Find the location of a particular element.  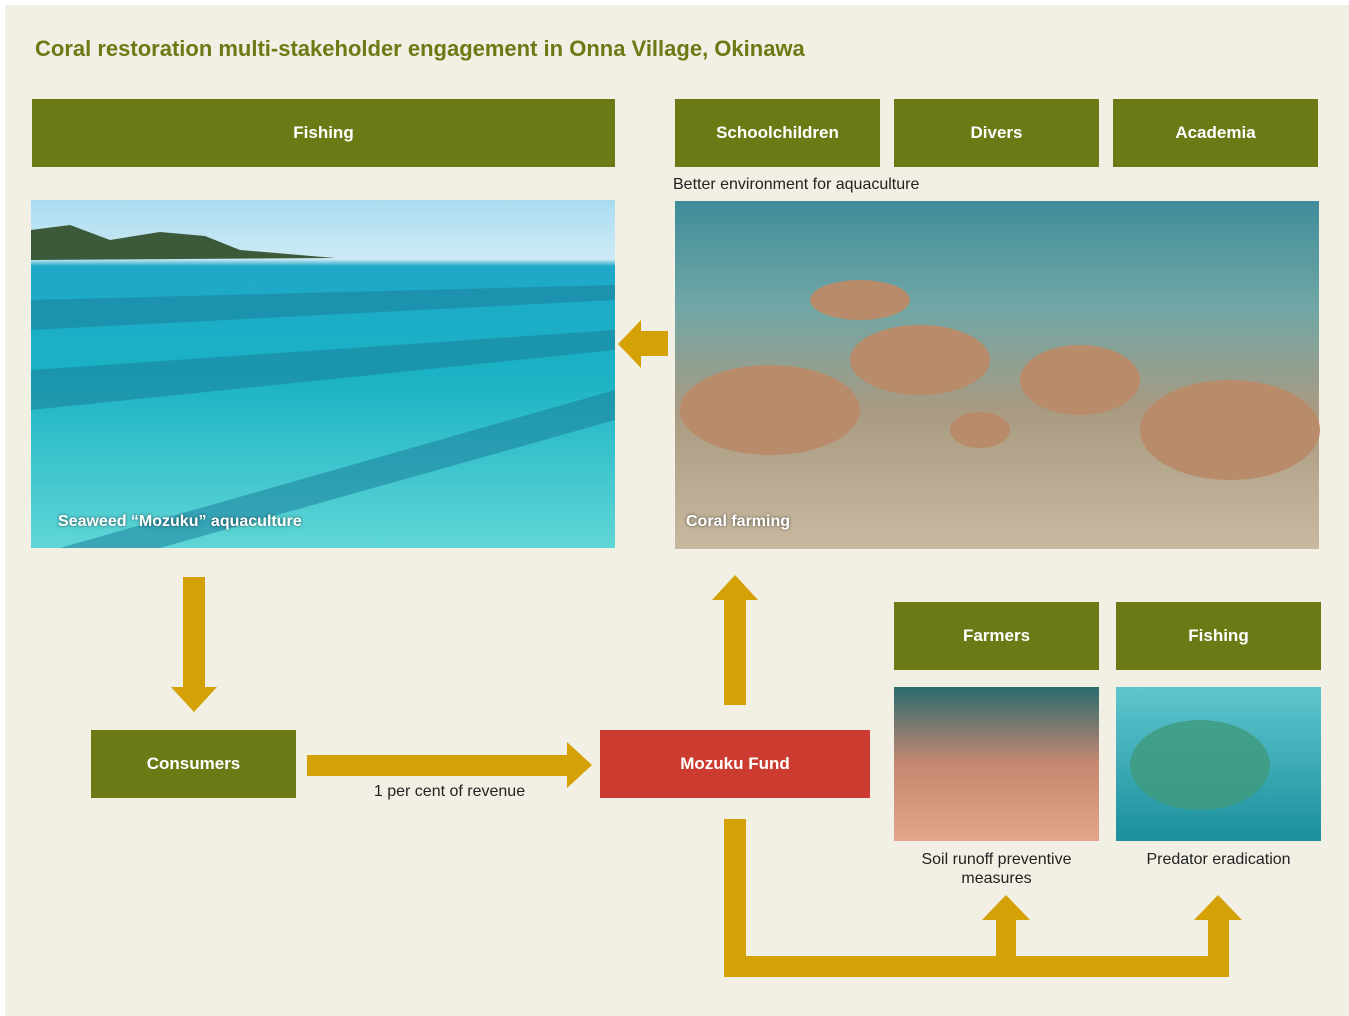

label: 1 per cent of revenue is located at coordinates (449, 791).